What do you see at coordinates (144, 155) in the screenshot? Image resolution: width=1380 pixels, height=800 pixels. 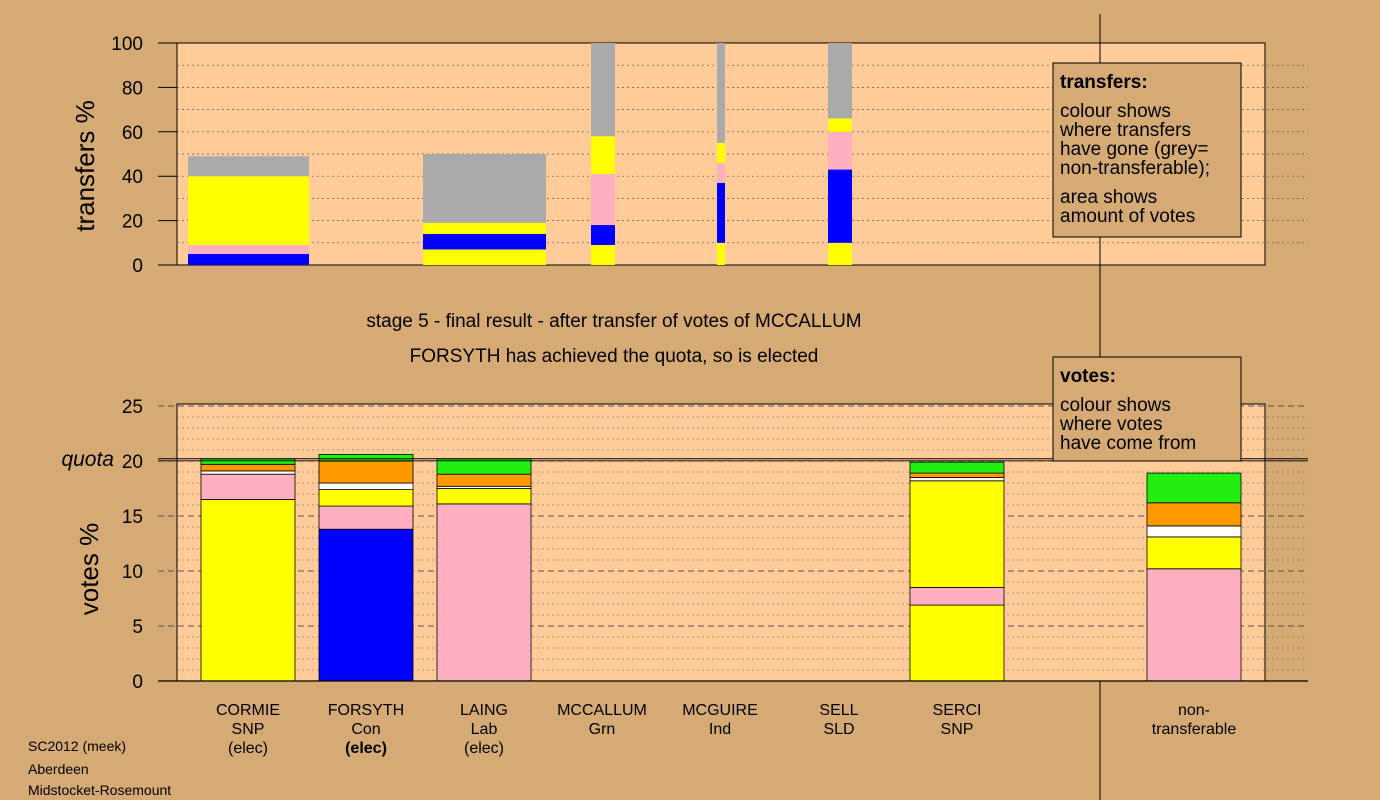 I see `transfers-y-ticks: 0 20 40 60 80 100` at bounding box center [144, 155].